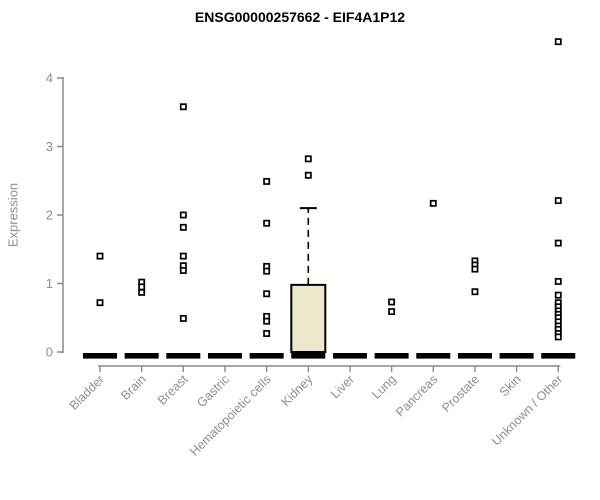  Describe the element at coordinates (49, 283) in the screenshot. I see `y-axis-tick-label: 1` at that location.